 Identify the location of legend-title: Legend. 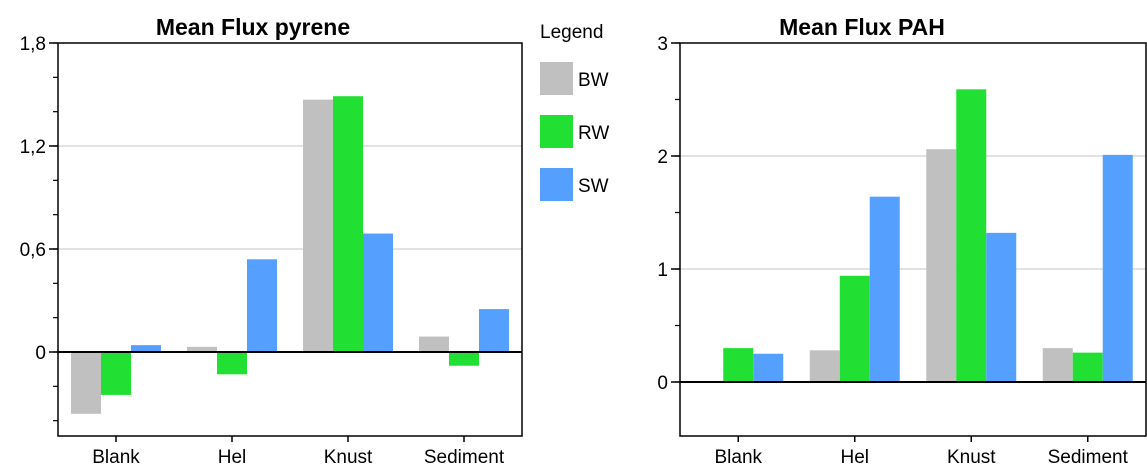
(571, 32).